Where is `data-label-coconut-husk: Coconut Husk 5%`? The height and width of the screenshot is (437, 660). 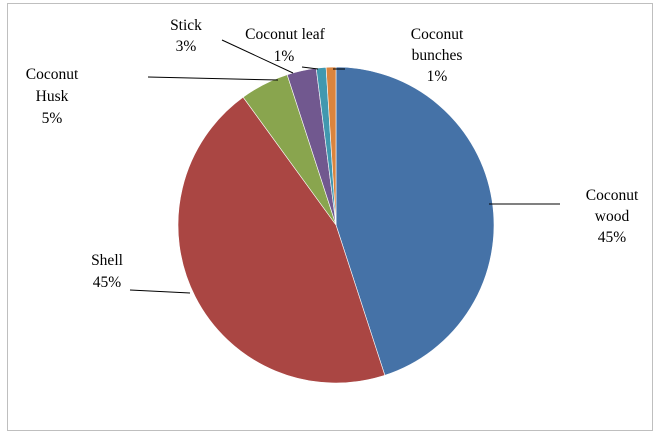
data-label-coconut-husk: Coconut Husk 5% is located at coordinates (52, 96).